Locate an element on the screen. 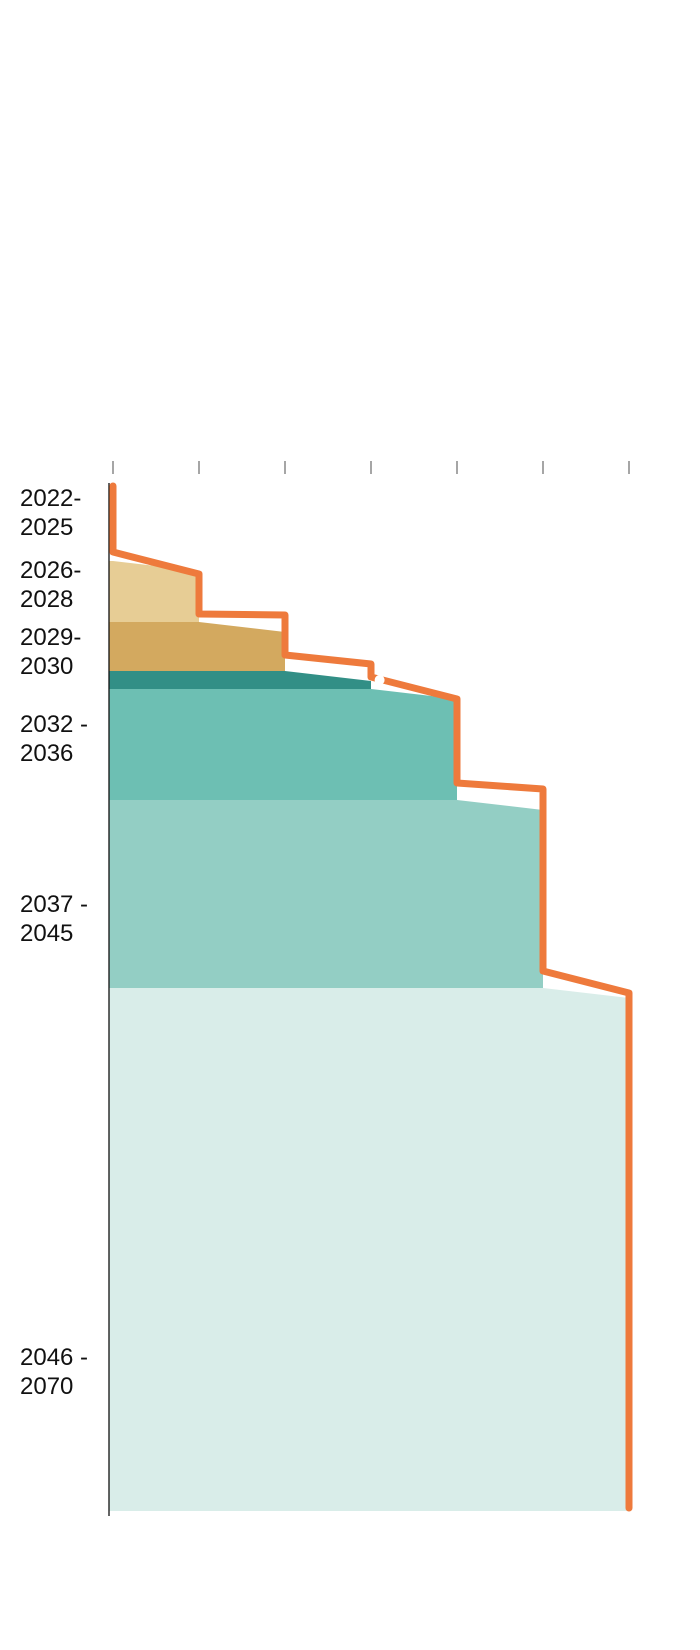 The height and width of the screenshot is (1650, 700). period-label: 2032 - 2036 is located at coordinates (54, 739).